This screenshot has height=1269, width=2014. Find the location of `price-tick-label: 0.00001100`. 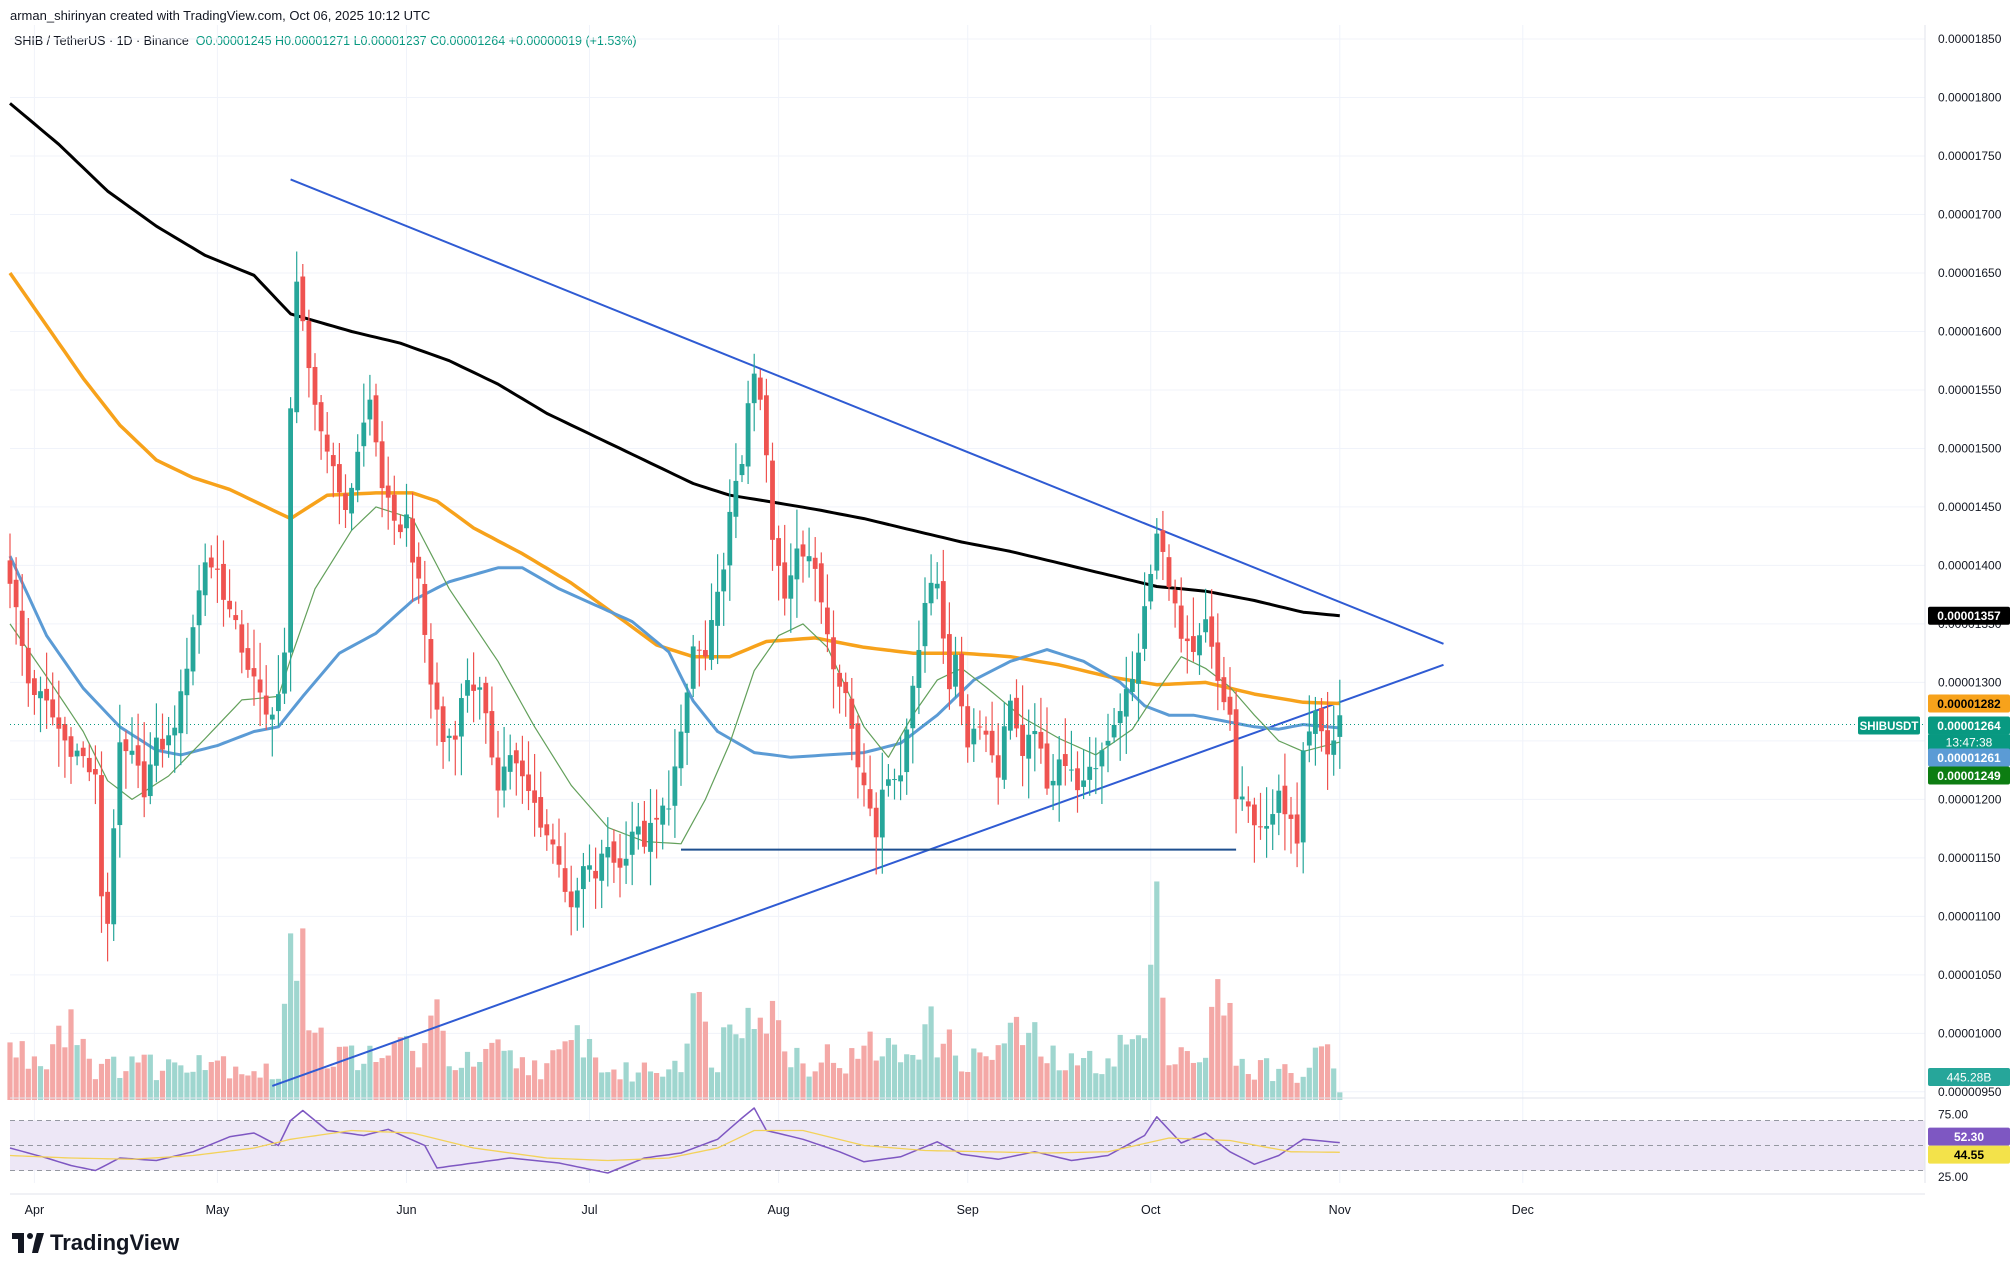

price-tick-label: 0.00001100 is located at coordinates (1969, 916).